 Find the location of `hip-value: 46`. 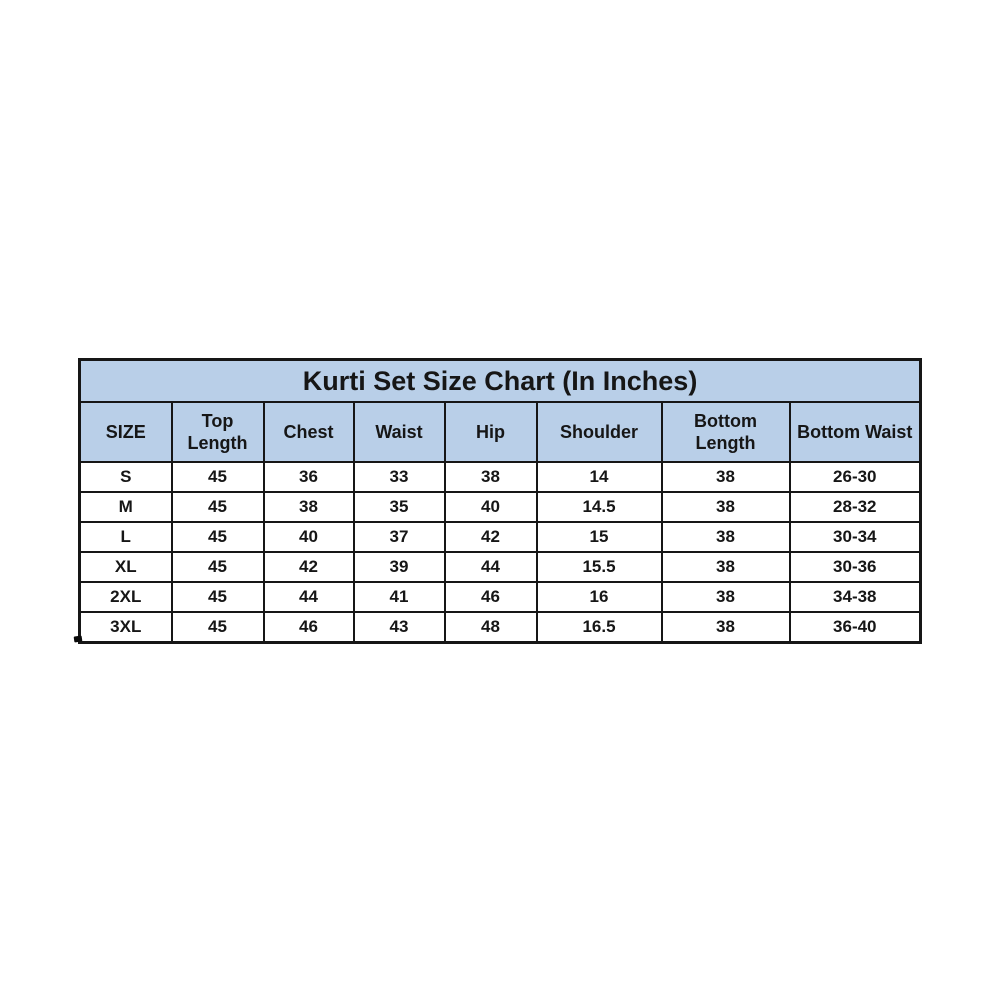

hip-value: 46 is located at coordinates (490, 597).